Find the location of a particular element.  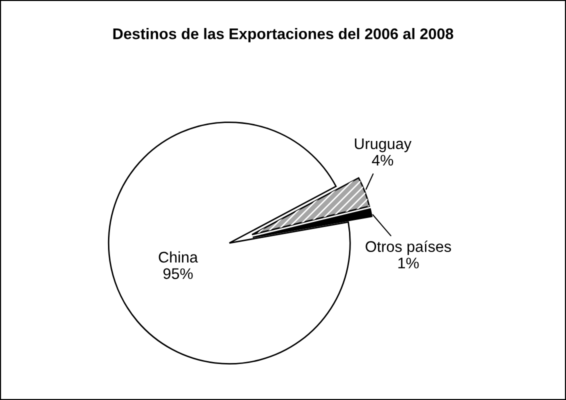

data-label: 4% is located at coordinates (383, 160).